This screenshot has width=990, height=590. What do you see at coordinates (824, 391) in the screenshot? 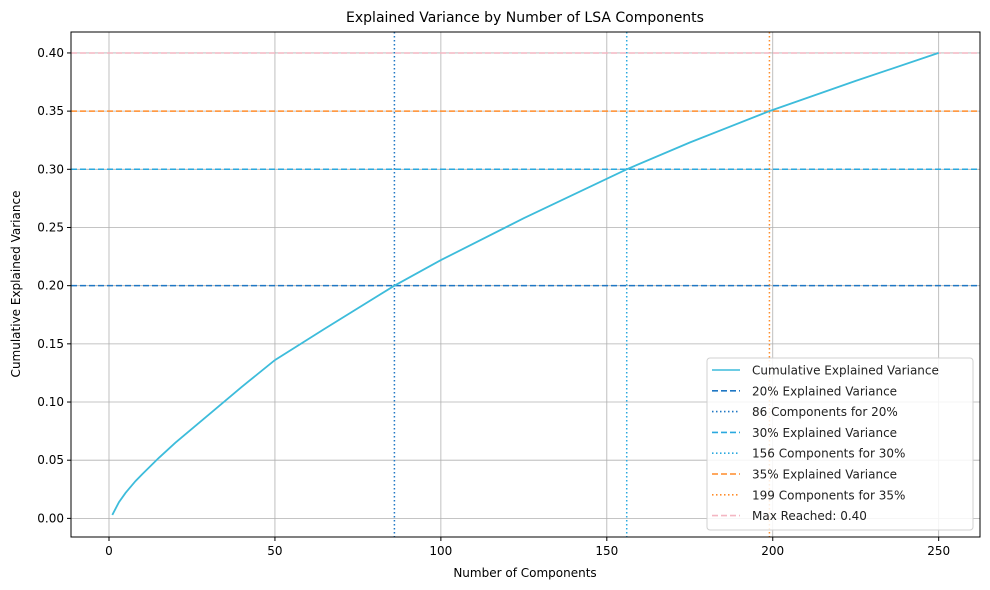
I see `legend-label: 20% Explained Variance` at bounding box center [824, 391].